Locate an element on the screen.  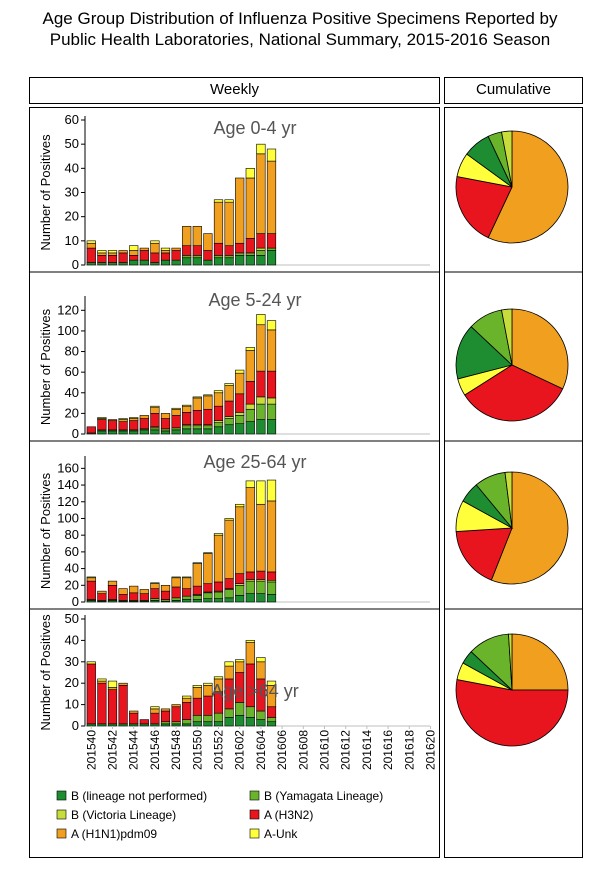
y-tick-label: 80 is located at coordinates (72, 351).